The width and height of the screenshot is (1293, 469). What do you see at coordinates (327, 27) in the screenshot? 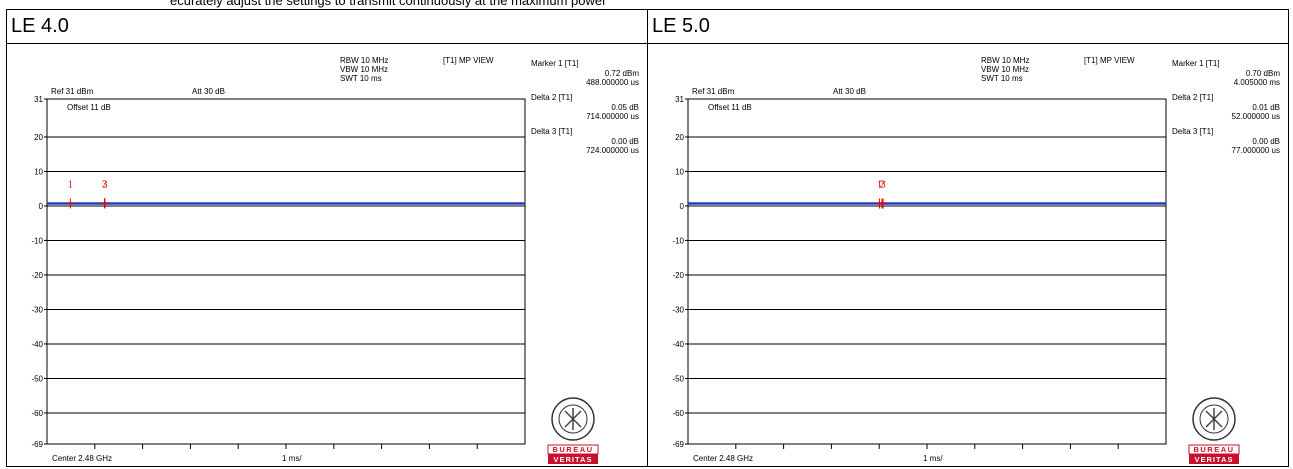
I see `panel-header: LE 4.0` at bounding box center [327, 27].